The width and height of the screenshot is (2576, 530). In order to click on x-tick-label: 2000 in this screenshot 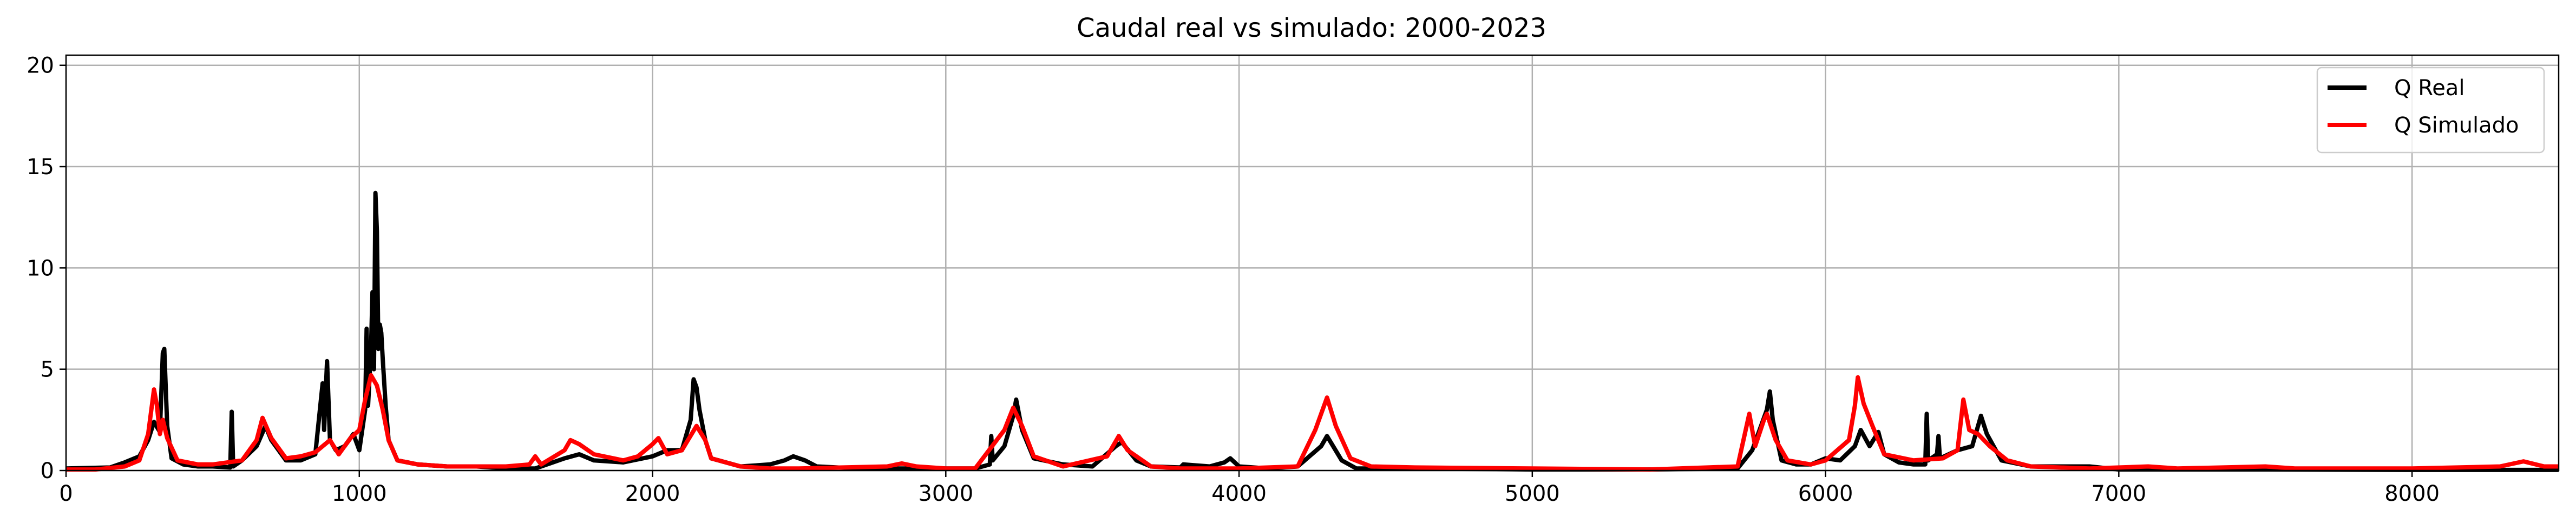, I will do `click(652, 494)`.